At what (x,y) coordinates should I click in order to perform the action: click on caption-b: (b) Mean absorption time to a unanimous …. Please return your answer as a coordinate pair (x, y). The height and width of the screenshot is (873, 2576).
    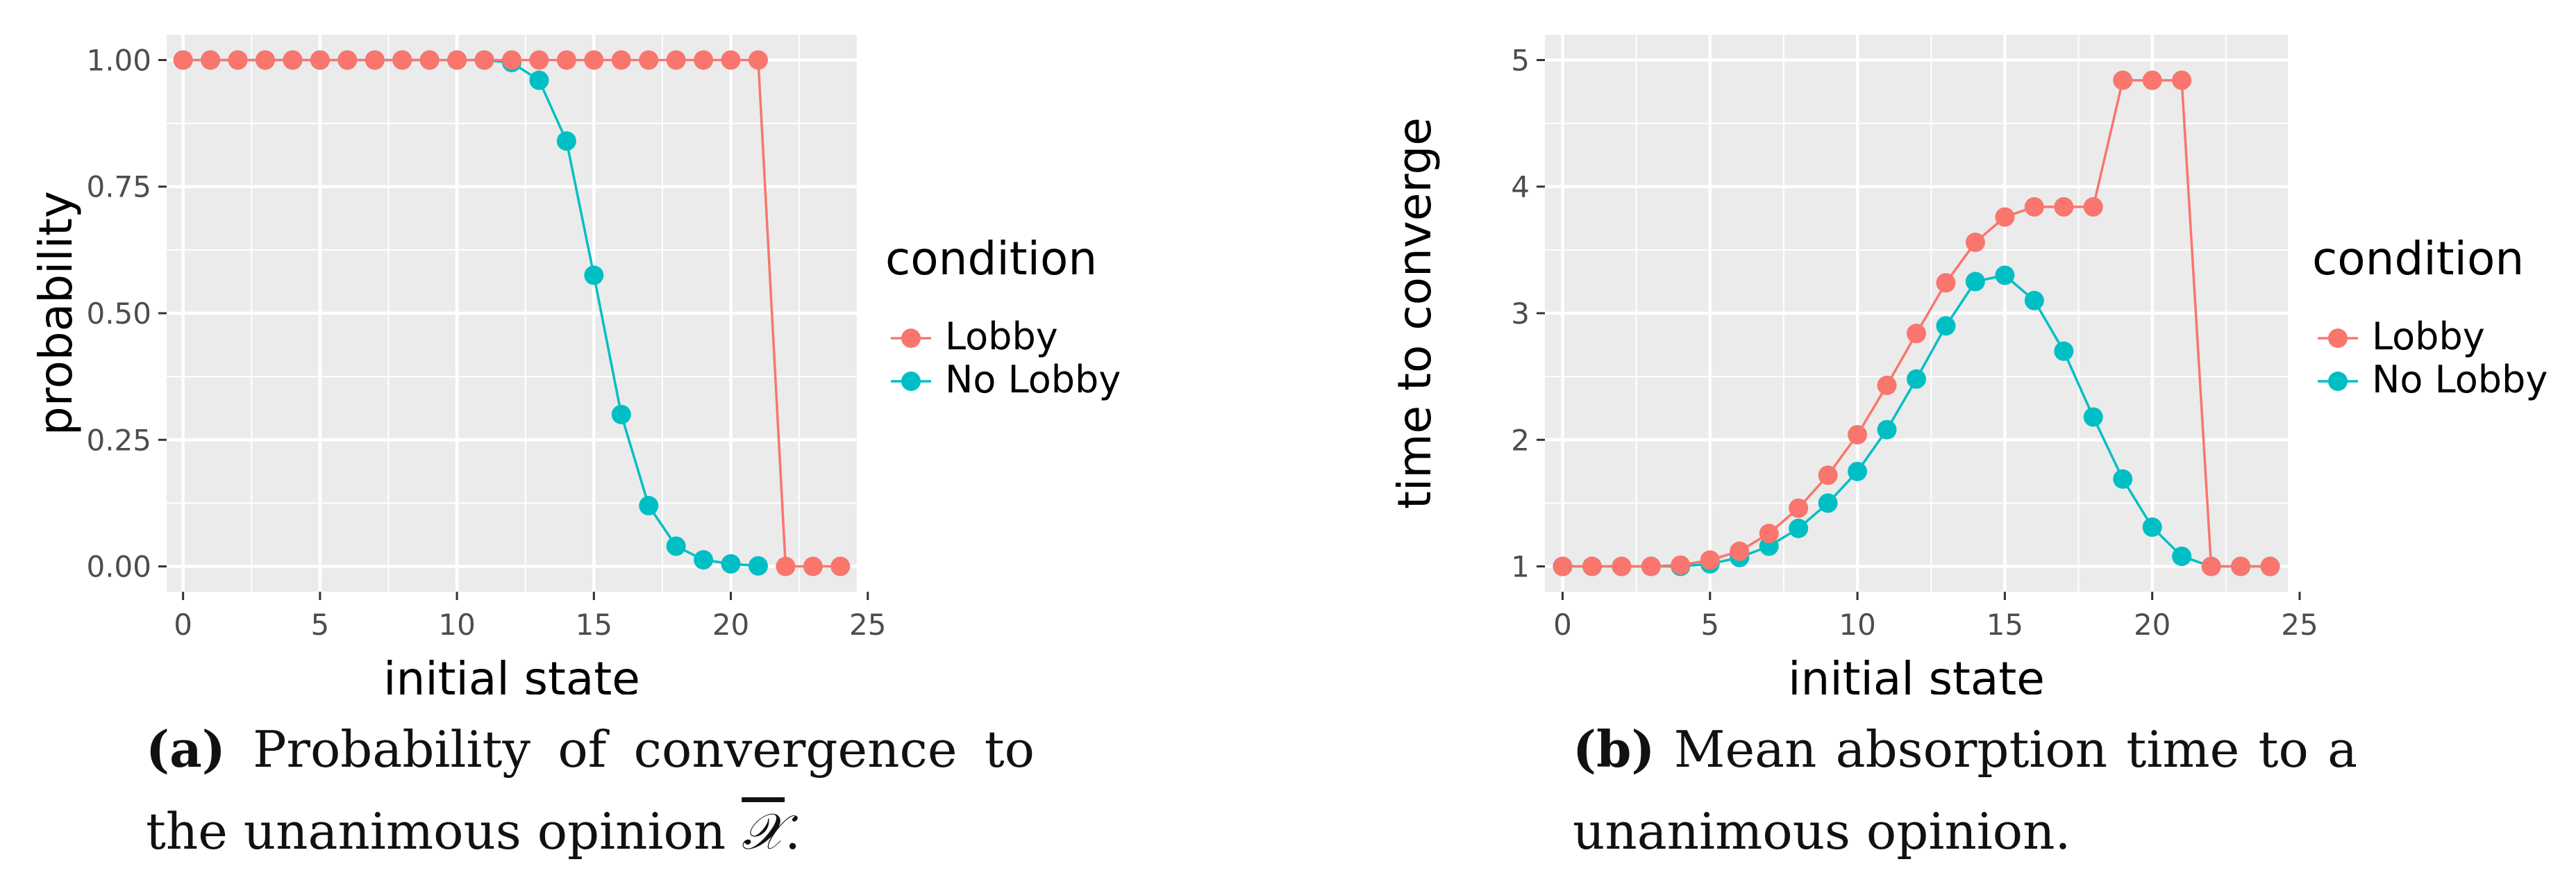
    Looking at the image, I should click on (1965, 790).